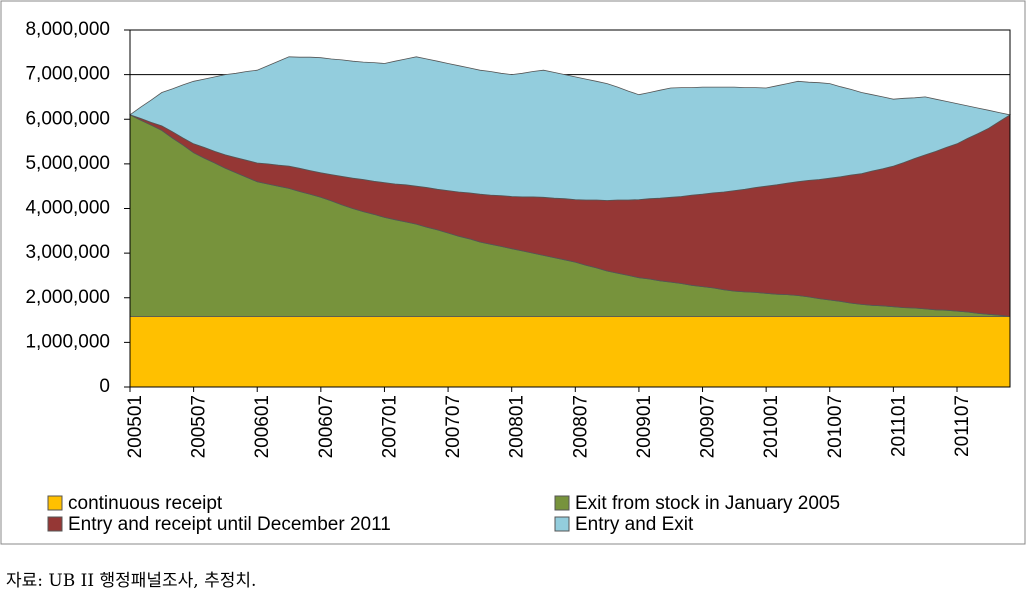 The height and width of the screenshot is (595, 1031). I want to click on x-tick-label: 200801, so click(517, 426).